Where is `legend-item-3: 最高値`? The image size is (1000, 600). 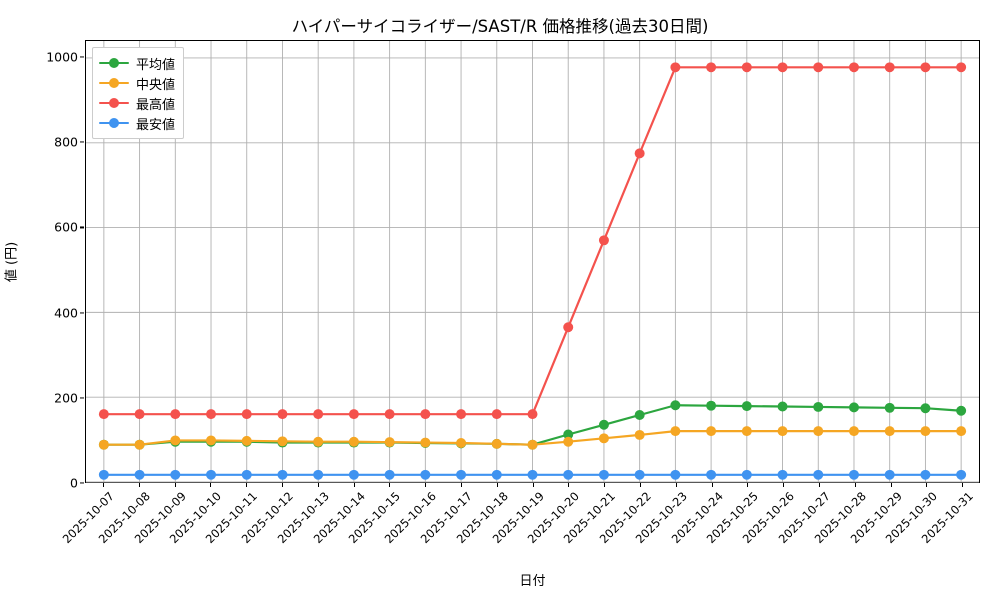
legend-item-3: 最高値 is located at coordinates (137, 103).